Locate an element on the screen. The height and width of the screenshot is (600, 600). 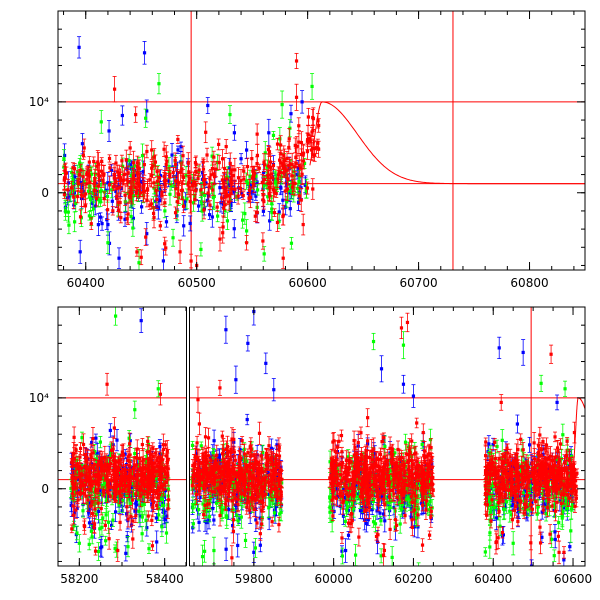
y-tick-label: 10⁴ is located at coordinates (39, 102).